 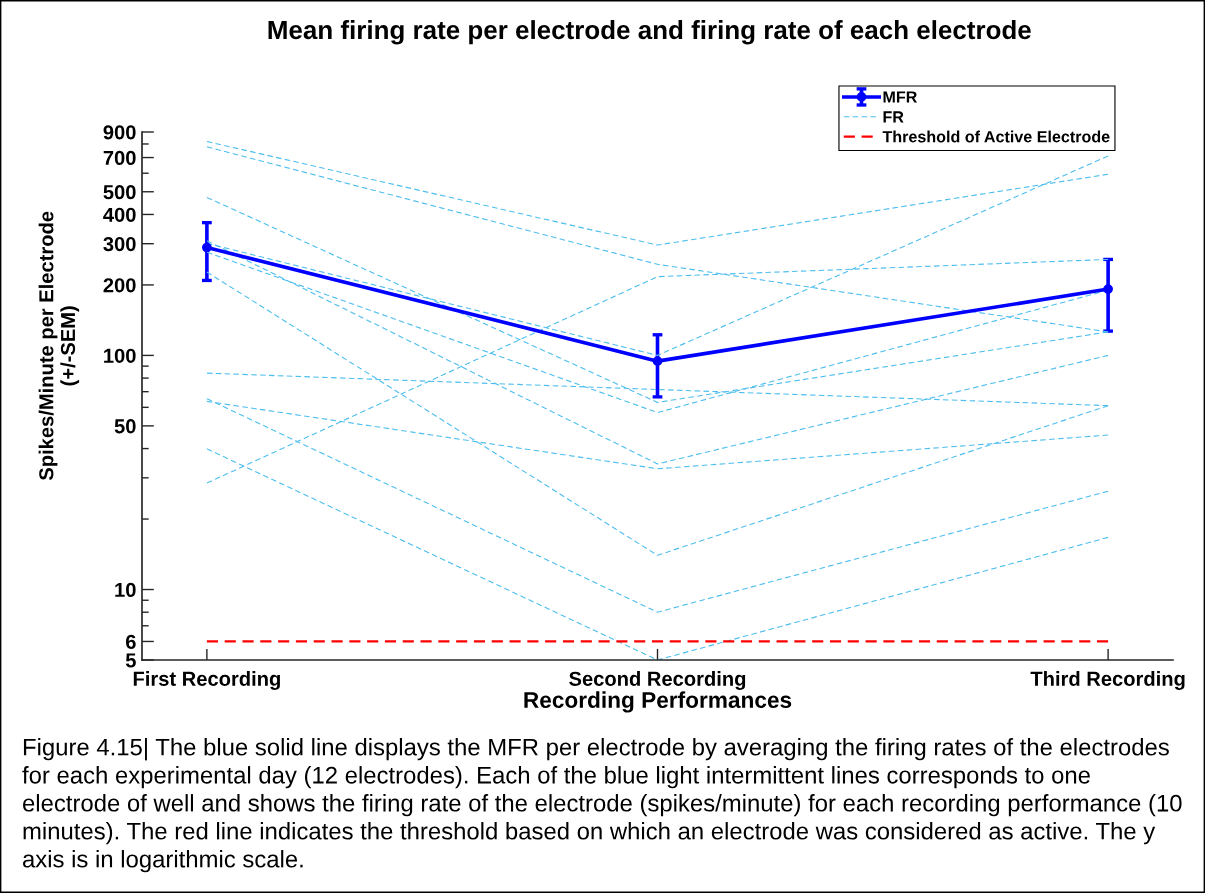 What do you see at coordinates (206, 680) in the screenshot?
I see `x-tick-label: First Recording` at bounding box center [206, 680].